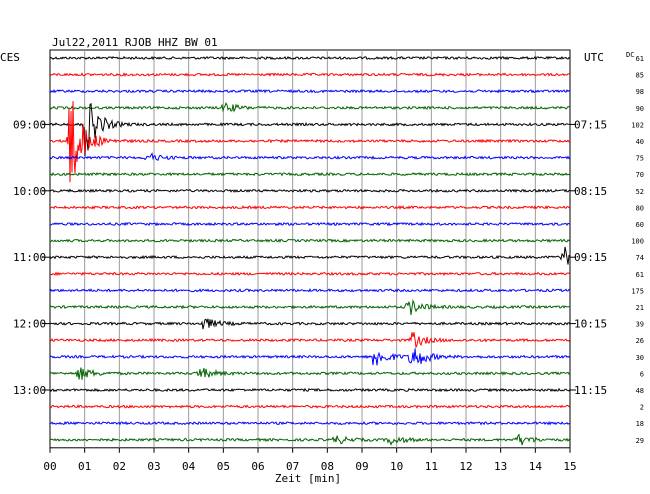 Image resolution: width=650 pixels, height=494 pixels. What do you see at coordinates (642, 374) in the screenshot?
I see `dc-value: 6` at bounding box center [642, 374].